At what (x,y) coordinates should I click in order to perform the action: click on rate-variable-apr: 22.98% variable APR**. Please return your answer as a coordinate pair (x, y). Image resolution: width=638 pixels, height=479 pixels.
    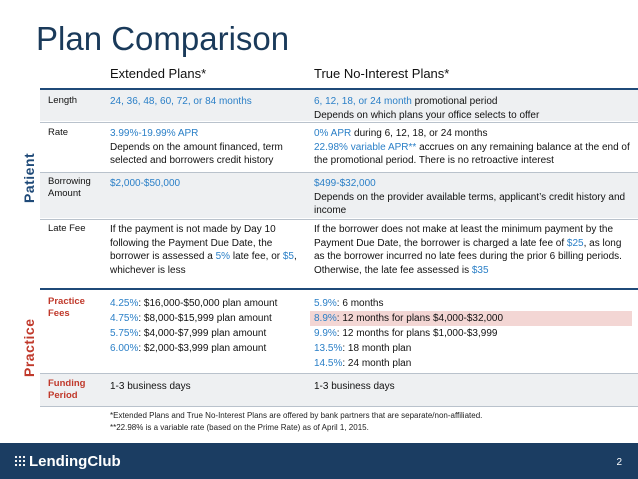
    Looking at the image, I should click on (365, 147).